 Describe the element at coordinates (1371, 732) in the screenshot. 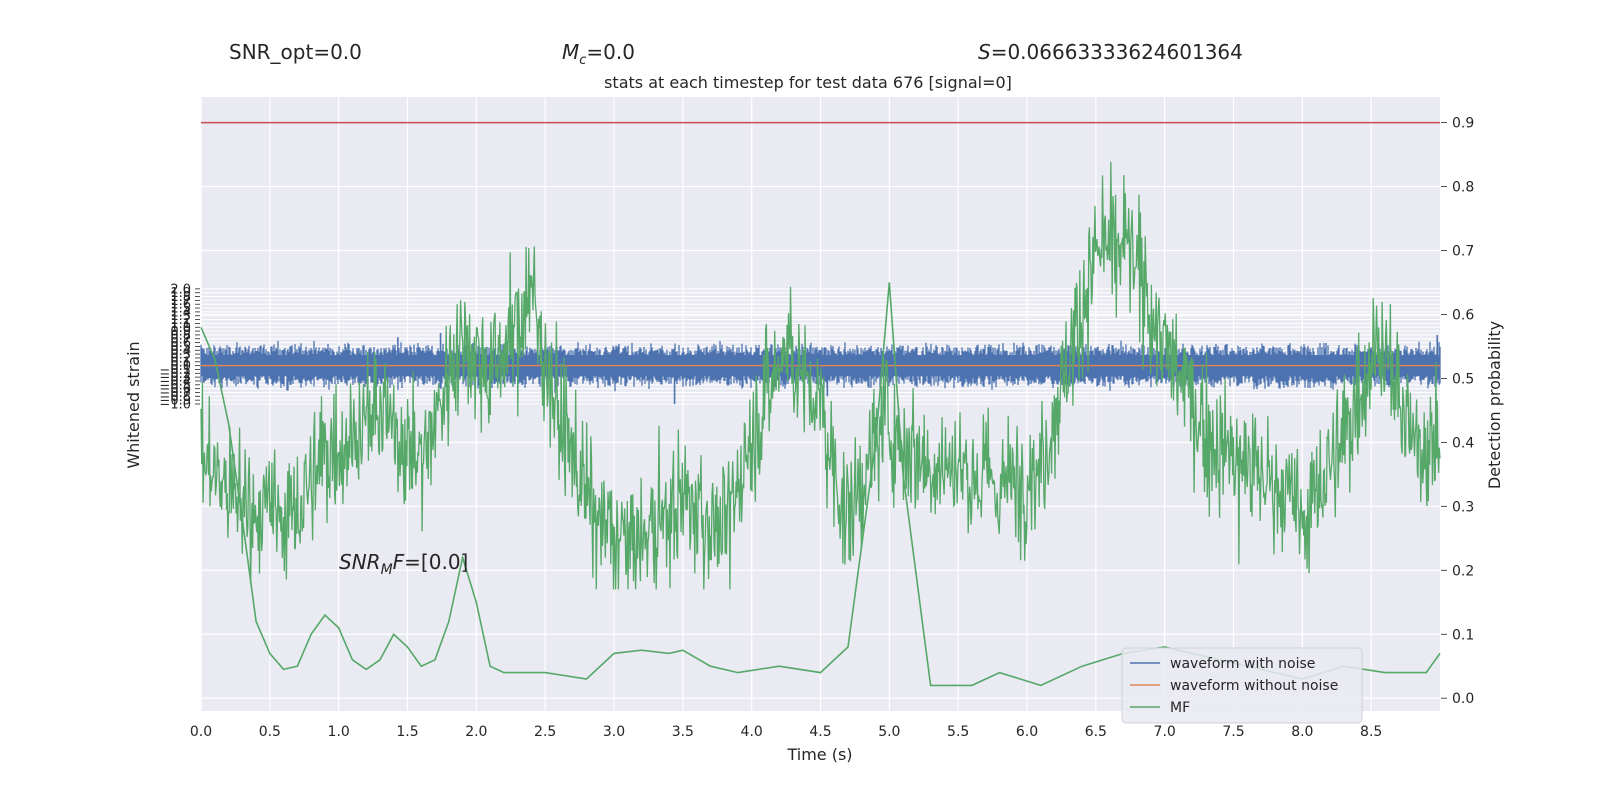

I see `x-tick-label: 8.5` at that location.